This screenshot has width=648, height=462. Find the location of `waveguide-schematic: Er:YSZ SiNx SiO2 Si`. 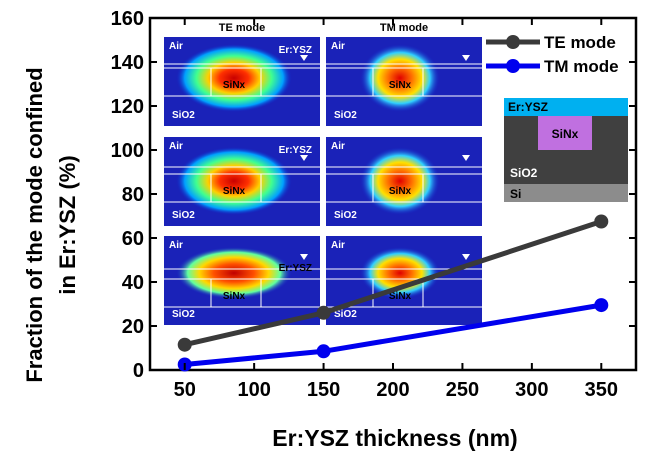

waveguide-schematic: Er:YSZ SiNx SiO2 Si is located at coordinates (566, 150).